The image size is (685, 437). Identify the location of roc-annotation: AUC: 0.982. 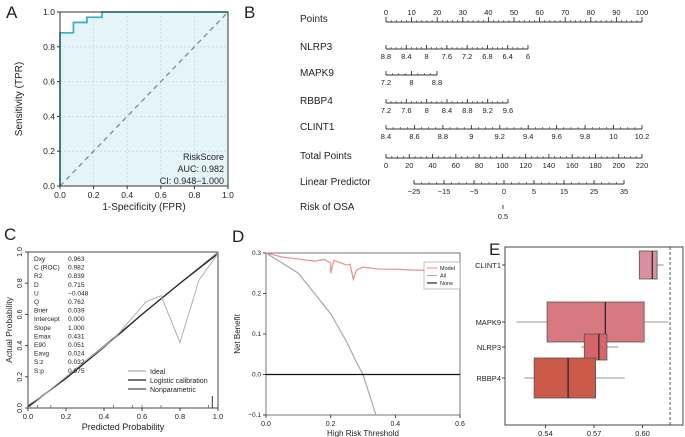
(200, 169).